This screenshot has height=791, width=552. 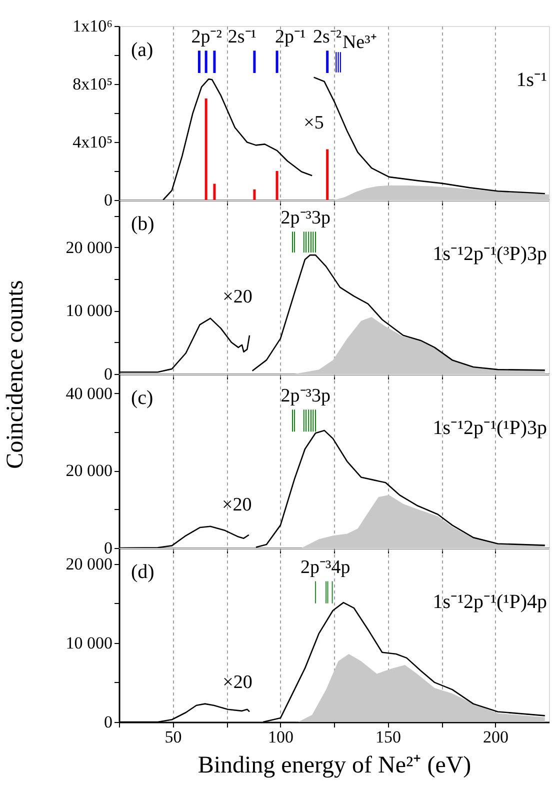 I want to click on text: 1s⁻¹2p⁻¹(¹P)4p, so click(x=489, y=602).